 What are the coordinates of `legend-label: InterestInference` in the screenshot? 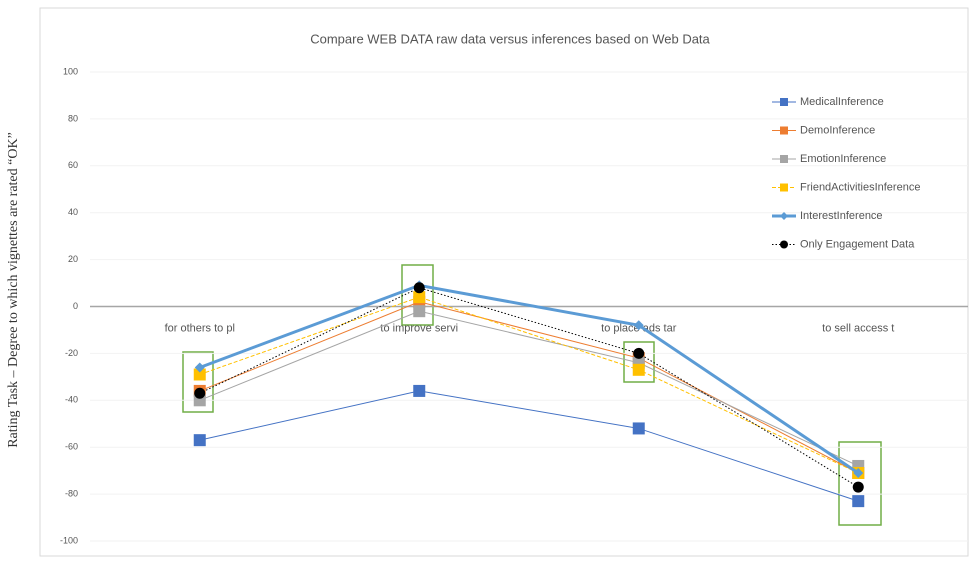 It's located at (841, 216).